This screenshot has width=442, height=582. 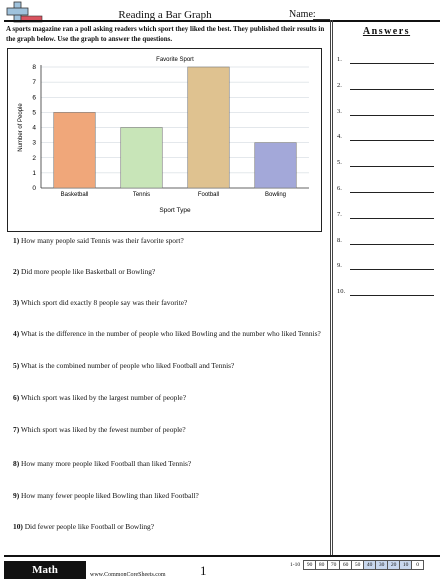 I want to click on y-tick-label: 6, so click(x=34, y=97).